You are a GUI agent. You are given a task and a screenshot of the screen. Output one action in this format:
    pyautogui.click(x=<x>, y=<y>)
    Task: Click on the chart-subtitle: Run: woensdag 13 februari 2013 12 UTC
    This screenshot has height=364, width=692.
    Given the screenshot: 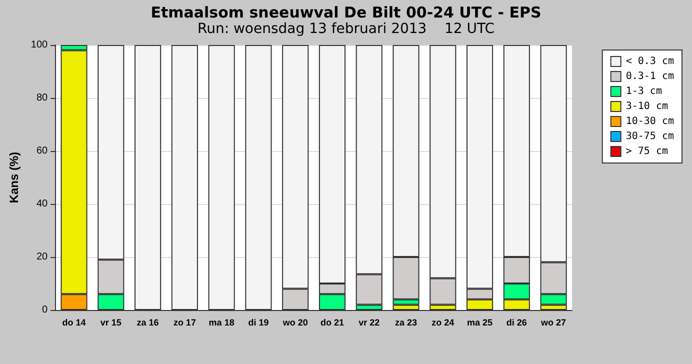 What is the action you would take?
    pyautogui.click(x=346, y=29)
    